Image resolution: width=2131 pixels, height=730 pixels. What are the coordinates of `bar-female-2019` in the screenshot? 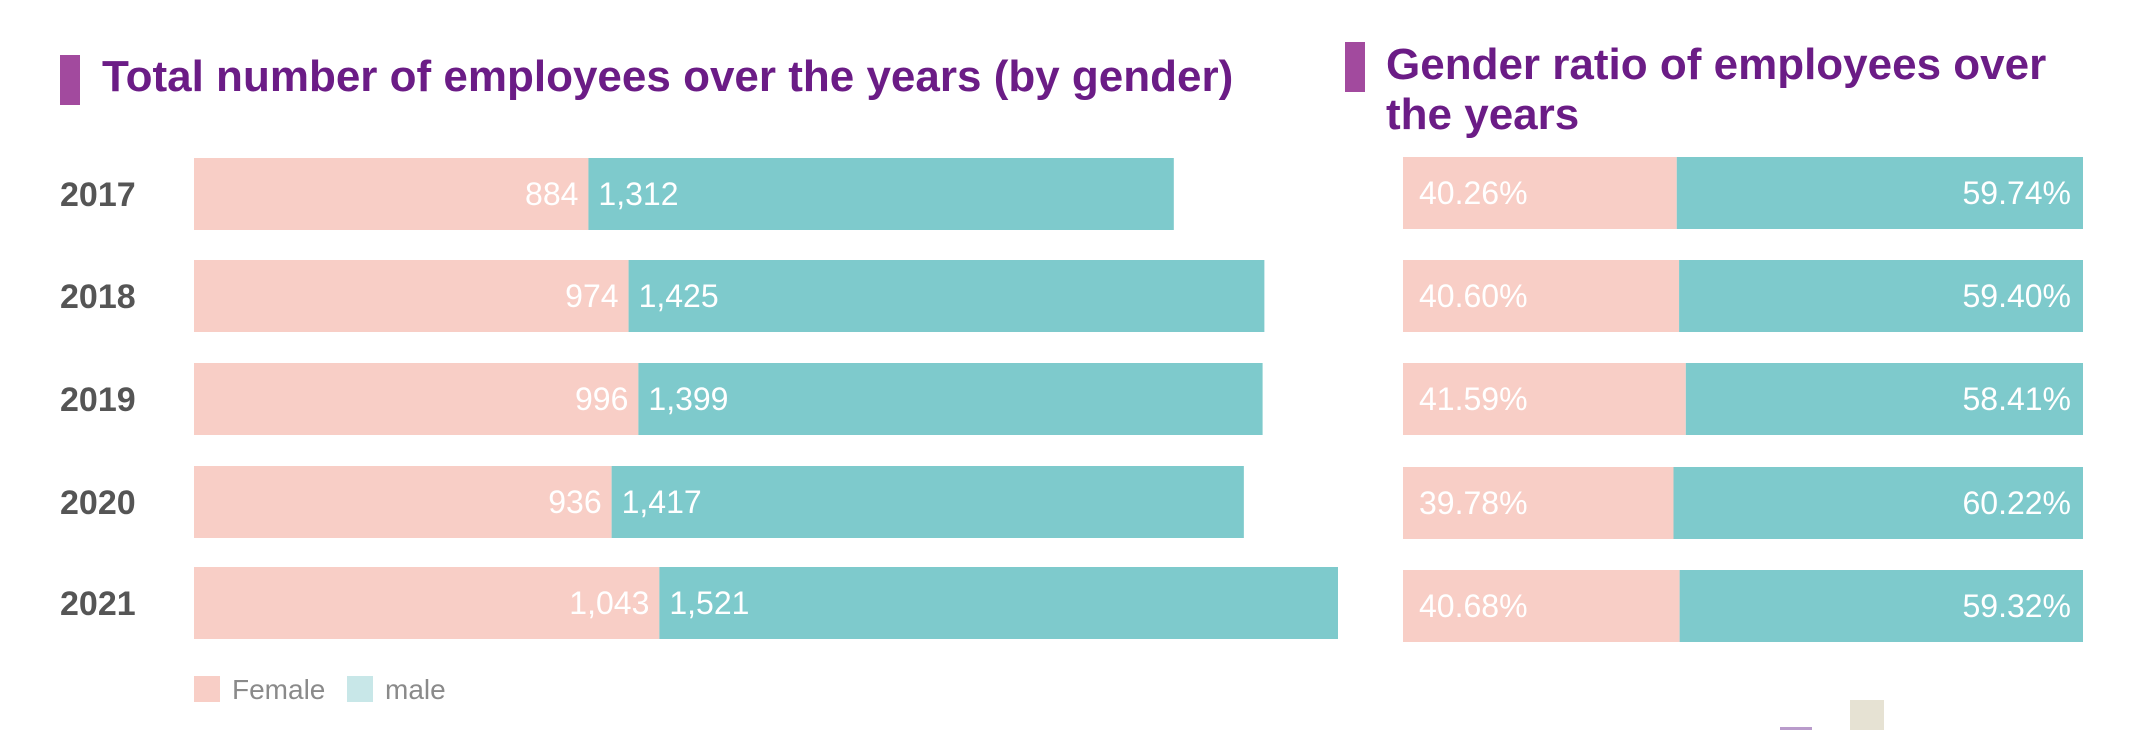 It's located at (416, 399).